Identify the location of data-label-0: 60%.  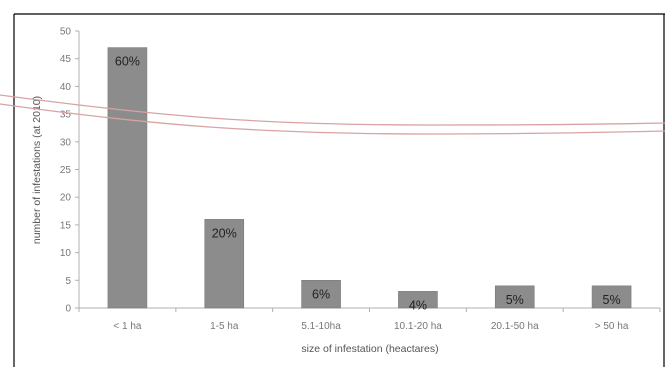
(127, 62).